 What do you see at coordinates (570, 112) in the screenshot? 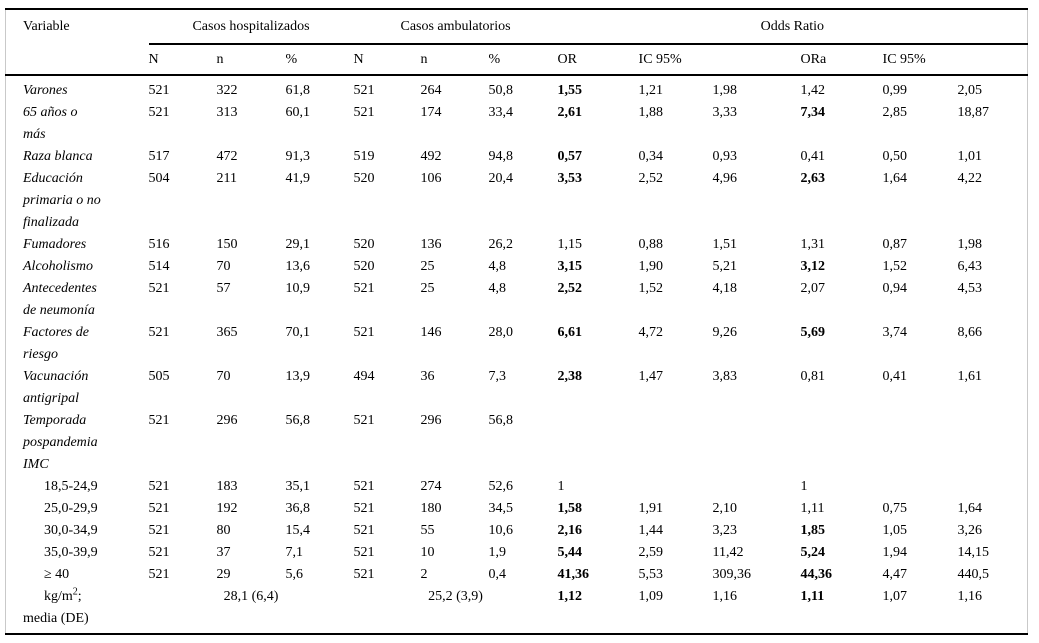
I see `value-cell: 2,61` at bounding box center [570, 112].